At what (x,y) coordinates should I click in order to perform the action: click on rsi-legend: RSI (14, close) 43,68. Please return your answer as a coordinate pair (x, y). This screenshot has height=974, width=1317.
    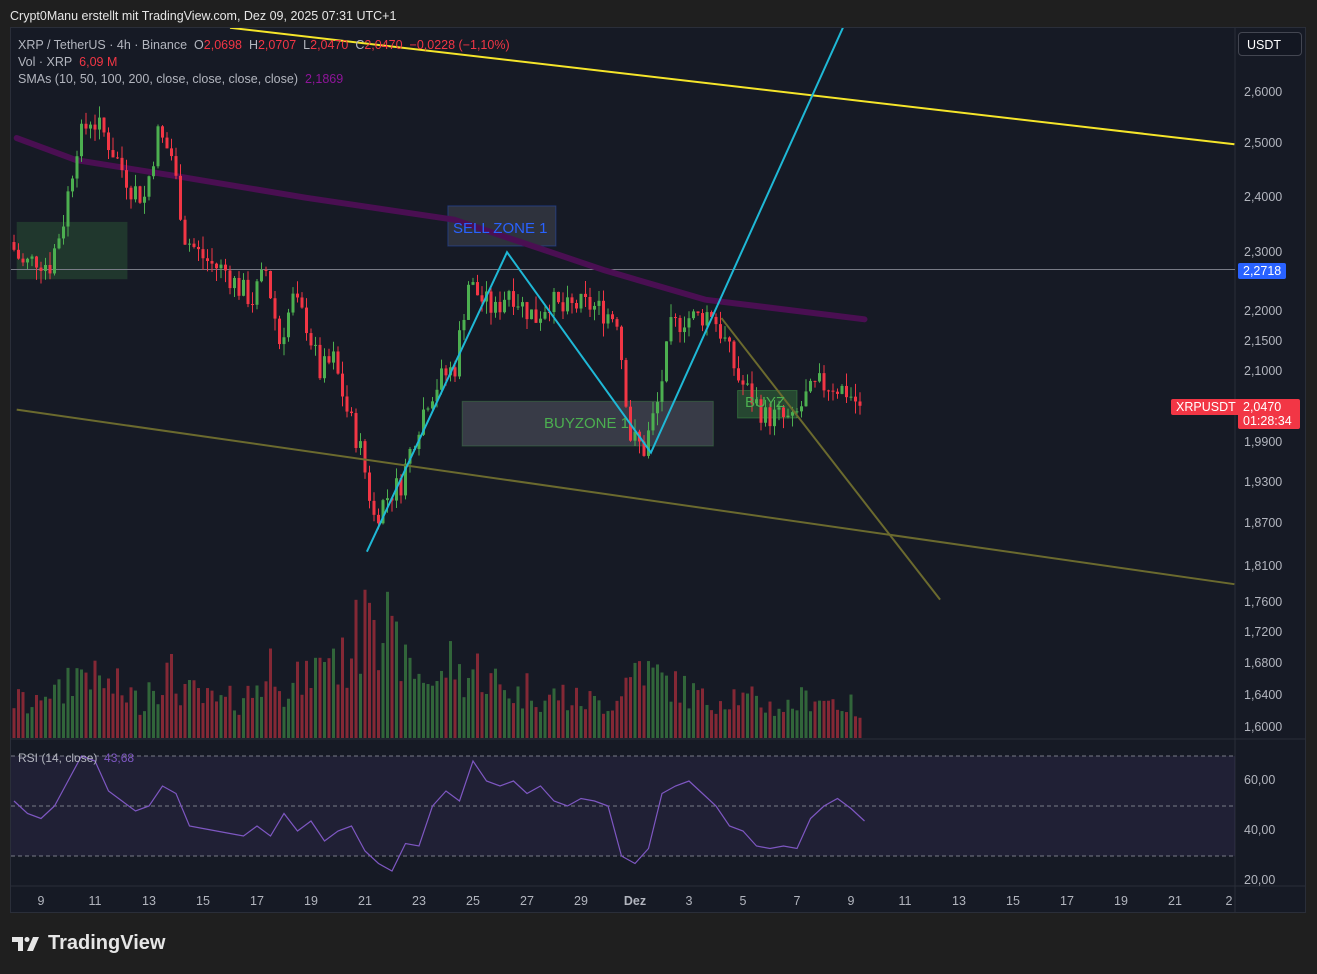
    Looking at the image, I should click on (76, 758).